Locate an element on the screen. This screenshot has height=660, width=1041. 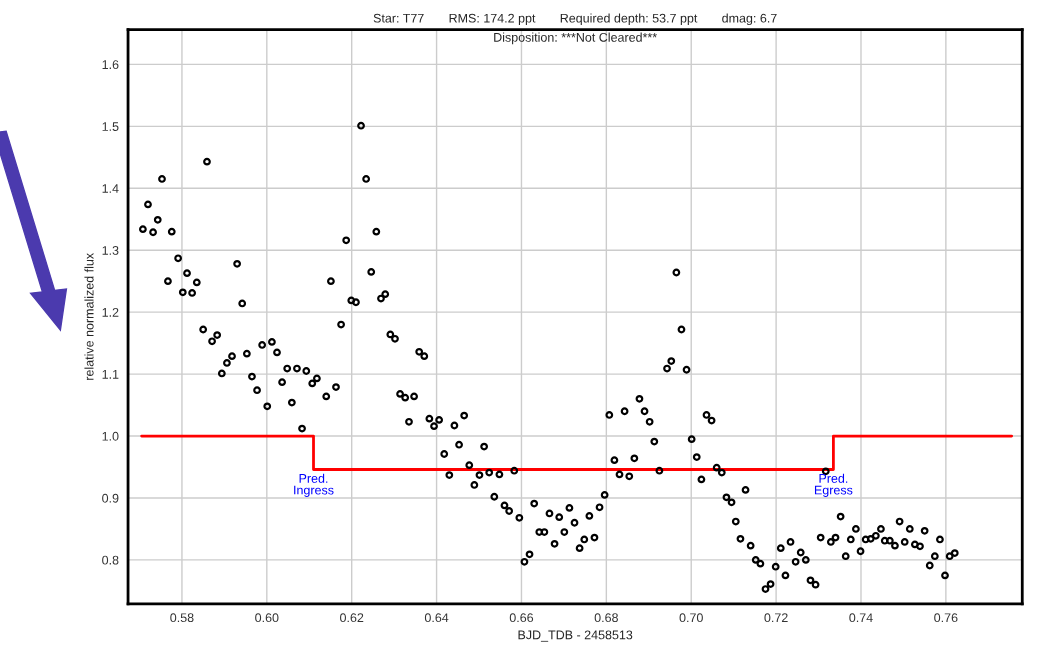
chart-title: Star: T77 RMS: 174.2 ppt Required depth: 53.7 ppt dmag: 6.7 is located at coordinates (575, 19).